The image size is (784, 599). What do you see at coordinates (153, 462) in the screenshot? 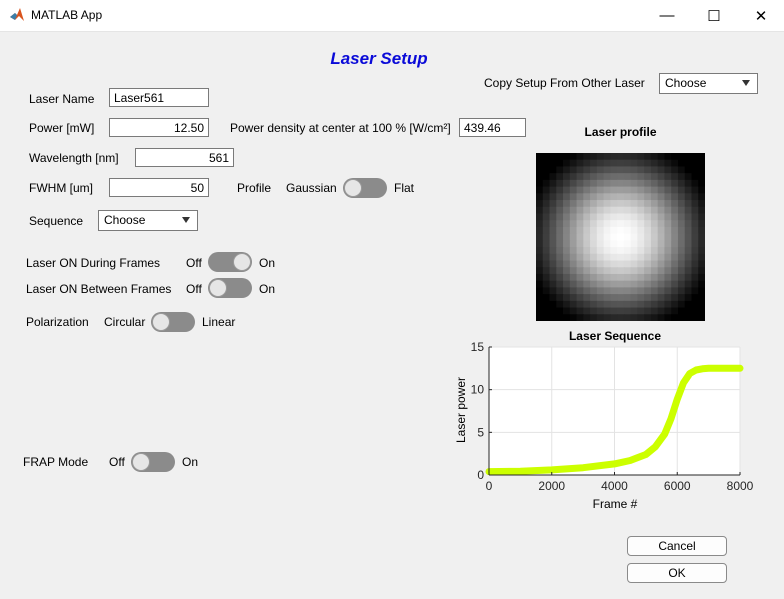
I see `frap-toggle` at bounding box center [153, 462].